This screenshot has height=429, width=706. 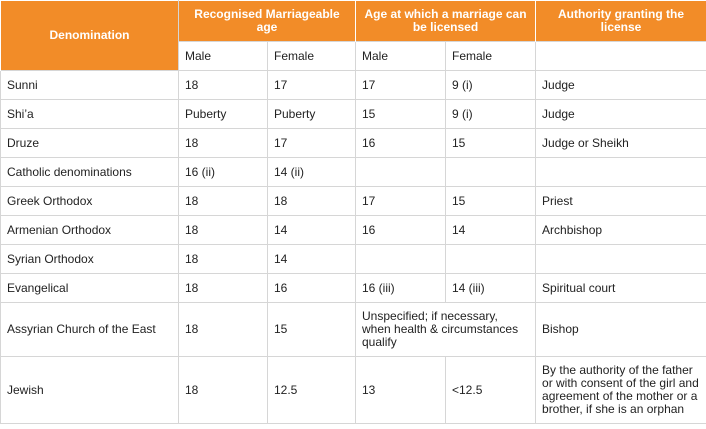 I want to click on header-authority: Authority granting the license, so click(x=620, y=21).